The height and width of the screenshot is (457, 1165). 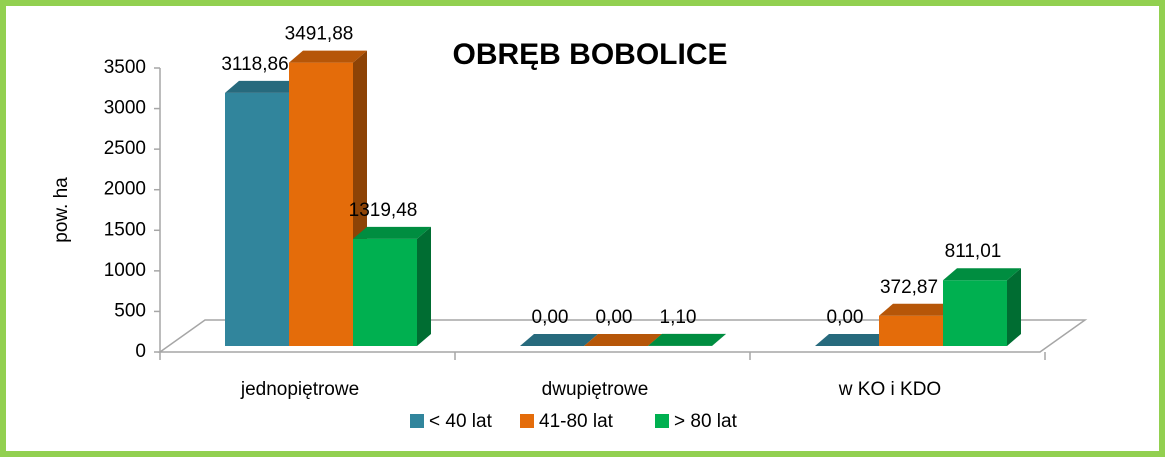 What do you see at coordinates (461, 421) in the screenshot?
I see `legend-label: < 40 lat` at bounding box center [461, 421].